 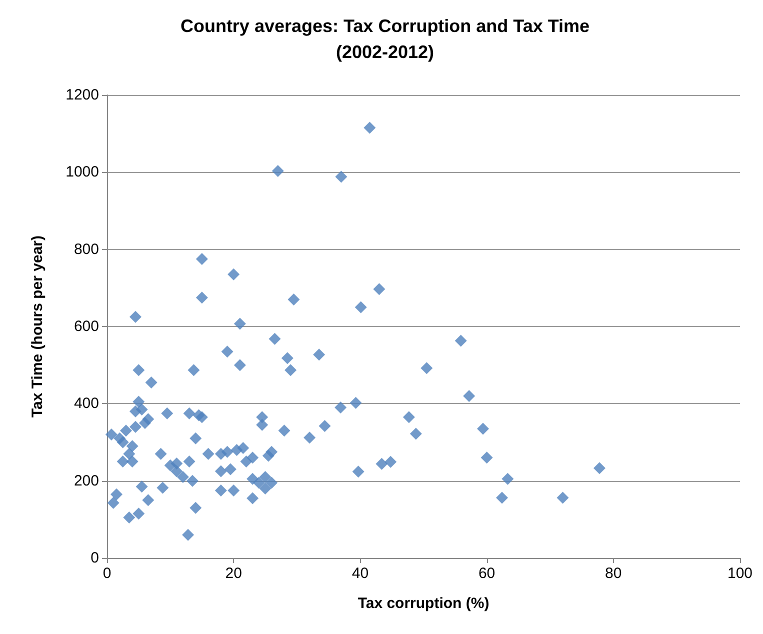 What do you see at coordinates (94, 558) in the screenshot?
I see `y-tick-label: 0` at bounding box center [94, 558].